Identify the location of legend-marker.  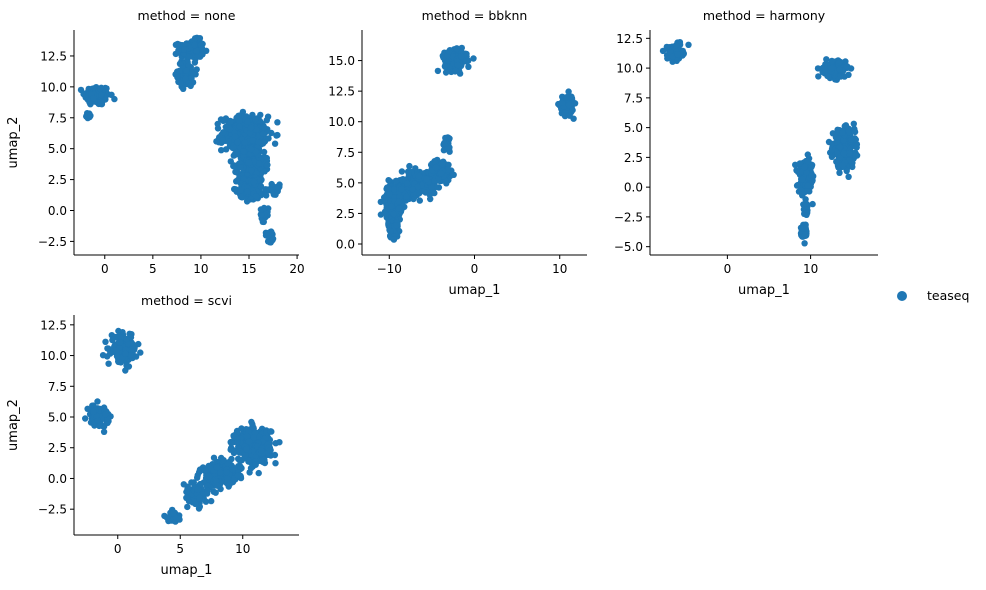
(902, 296).